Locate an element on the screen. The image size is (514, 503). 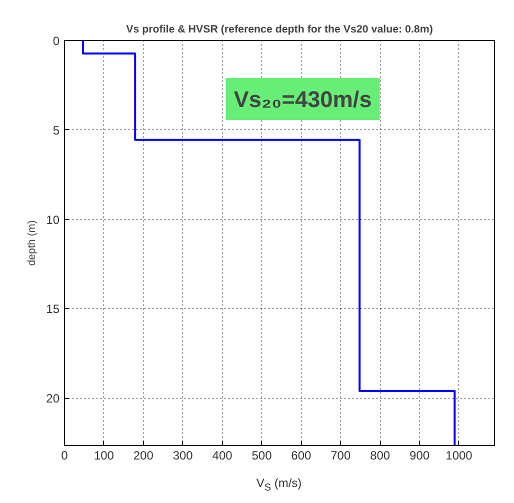
x-tick-label: 700 is located at coordinates (340, 455).